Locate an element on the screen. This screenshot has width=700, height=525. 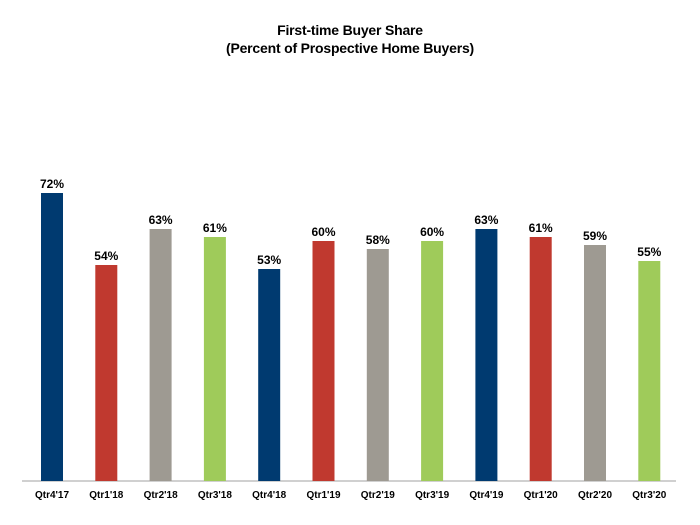
x-tick-label: Qtr1'19 is located at coordinates (323, 495).